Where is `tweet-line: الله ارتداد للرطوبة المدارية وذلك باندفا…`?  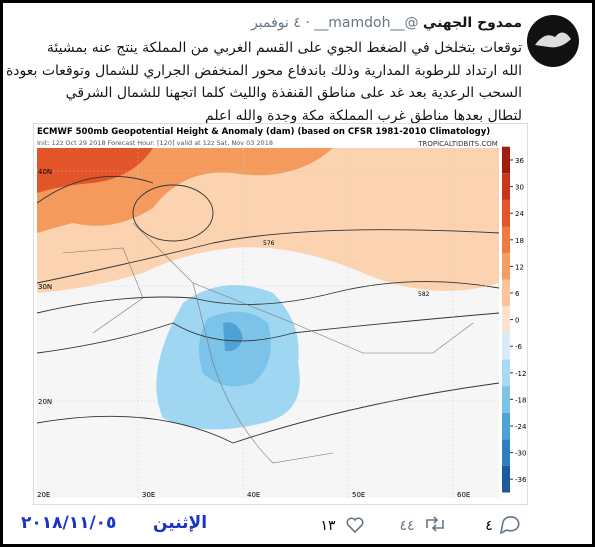
tweet-line: الله ارتداد للرطوبة المدارية وذلك باندفا… is located at coordinates (263, 70).